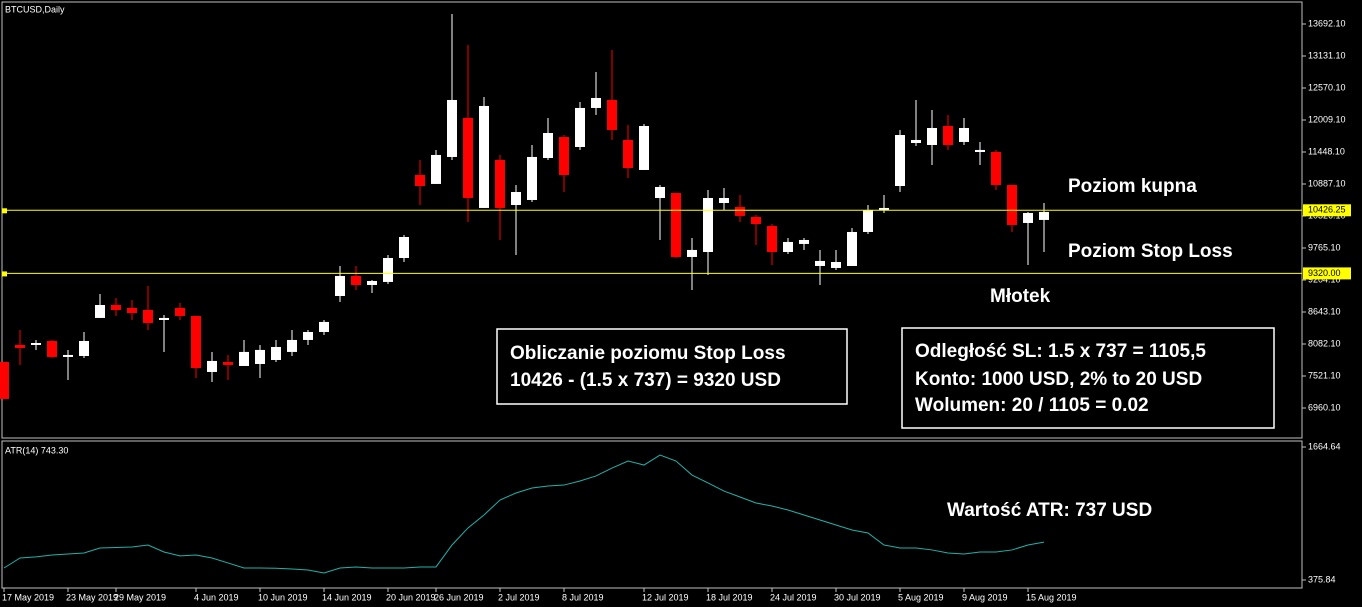 The image size is (1362, 607). I want to click on y-tick-label: 1664.64, so click(1324, 446).